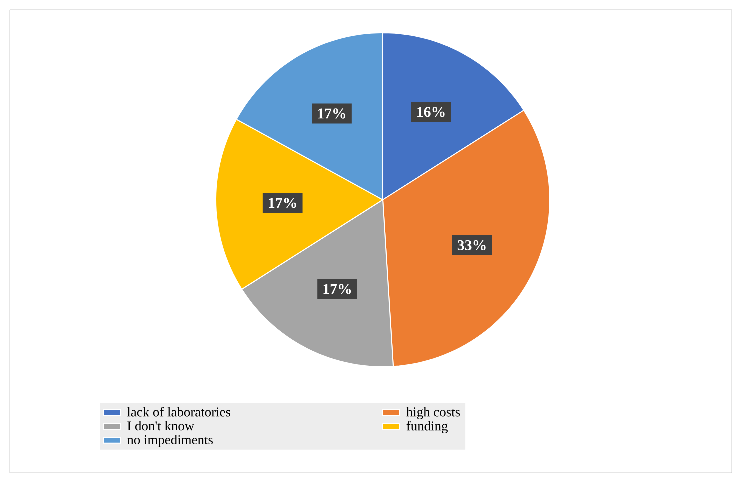  I want to click on data-label: 16%, so click(431, 112).